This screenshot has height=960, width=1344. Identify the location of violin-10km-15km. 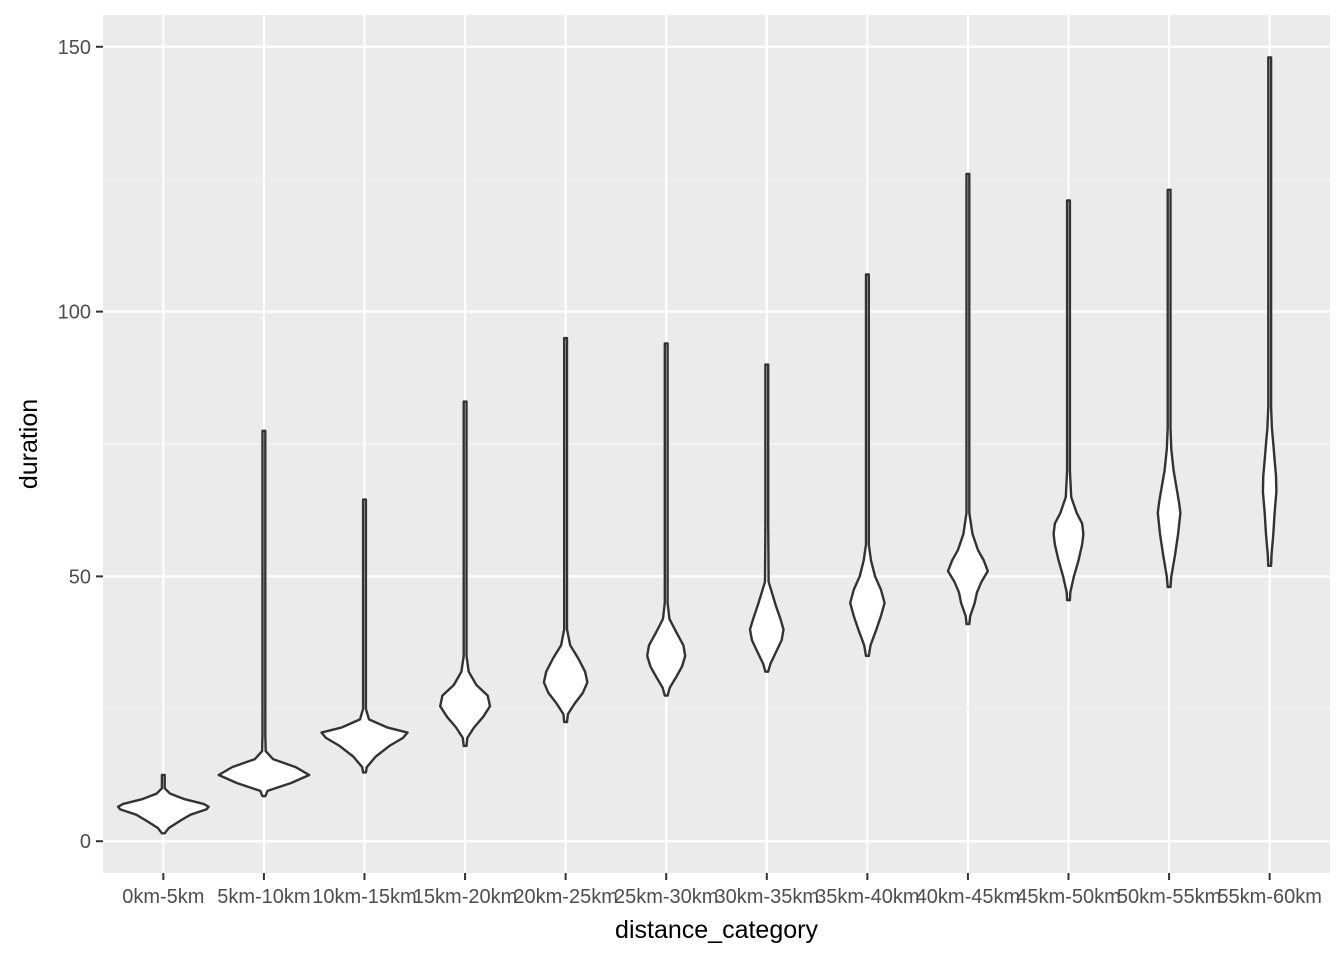
(364, 636).